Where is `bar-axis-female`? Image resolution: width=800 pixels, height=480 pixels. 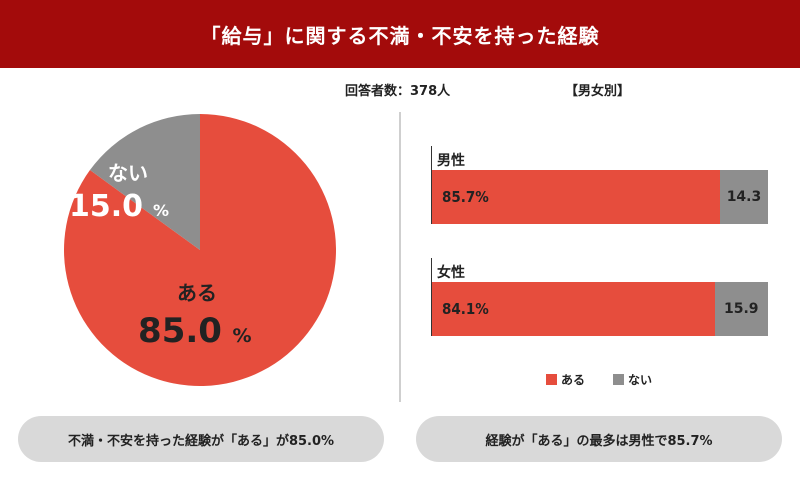
bar-axis-female is located at coordinates (431, 297).